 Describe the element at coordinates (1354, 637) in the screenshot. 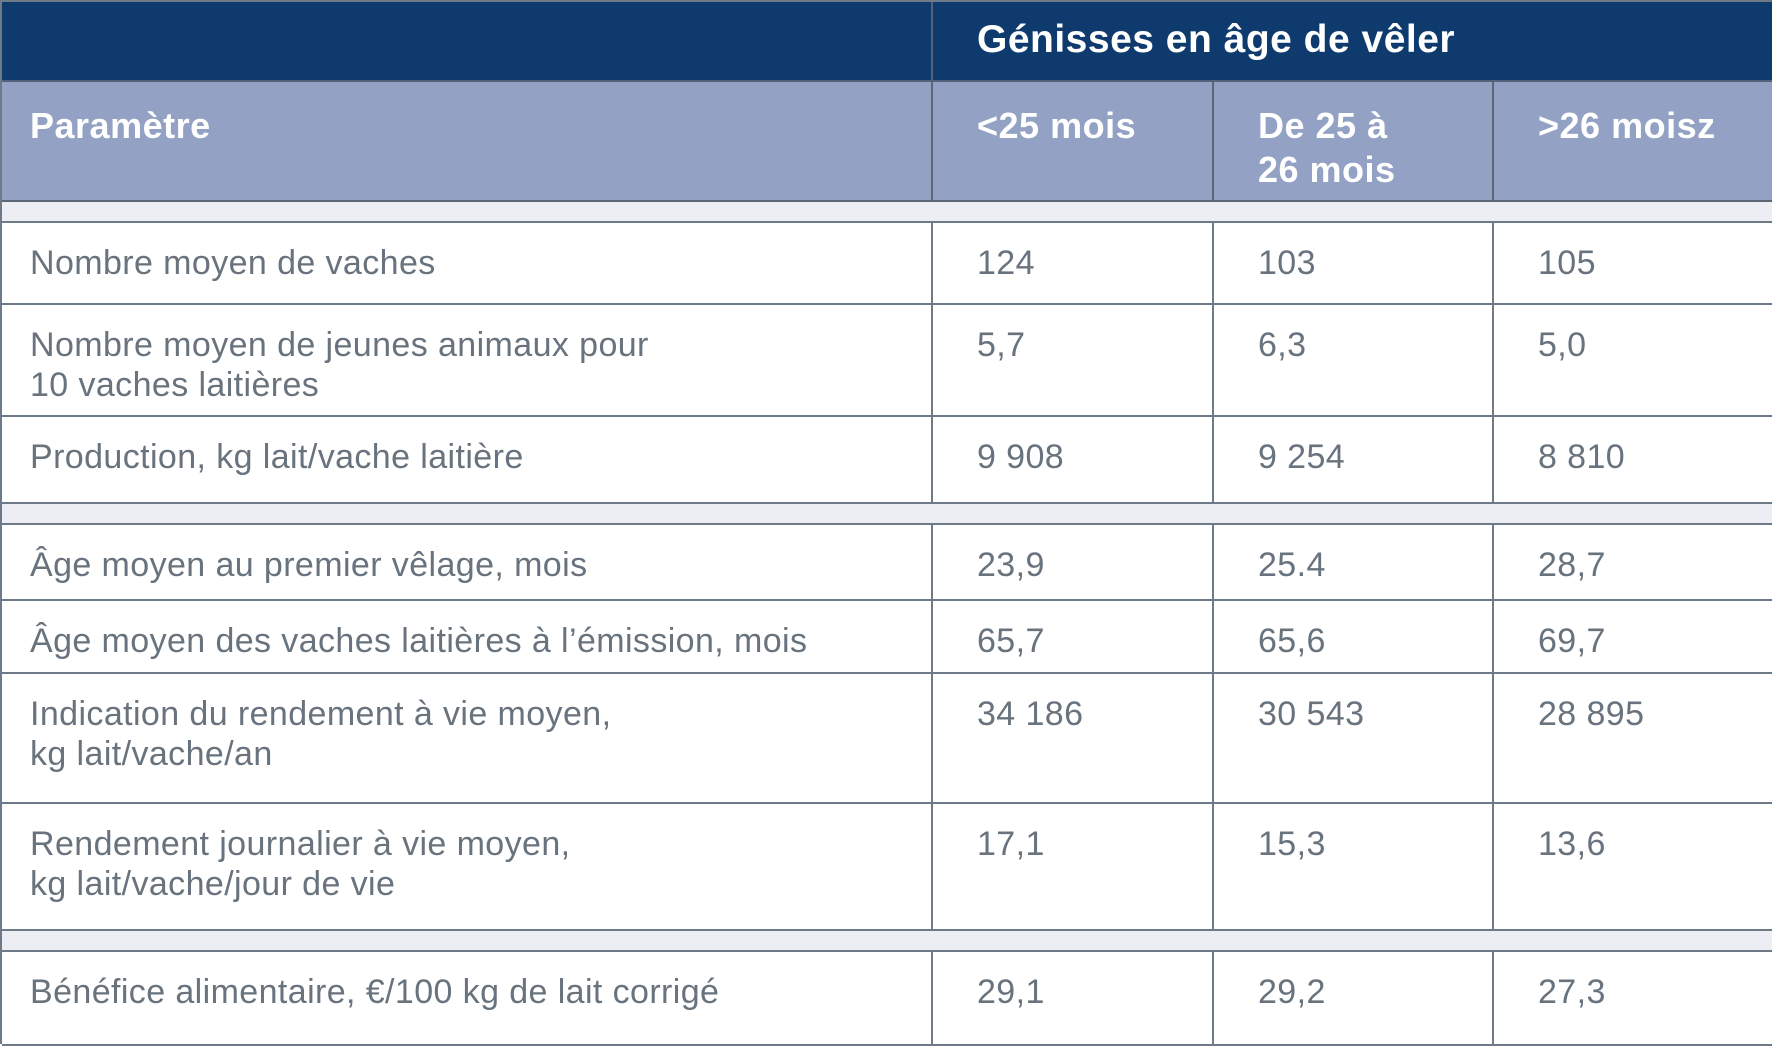

I see `cell-value: 65,6` at that location.